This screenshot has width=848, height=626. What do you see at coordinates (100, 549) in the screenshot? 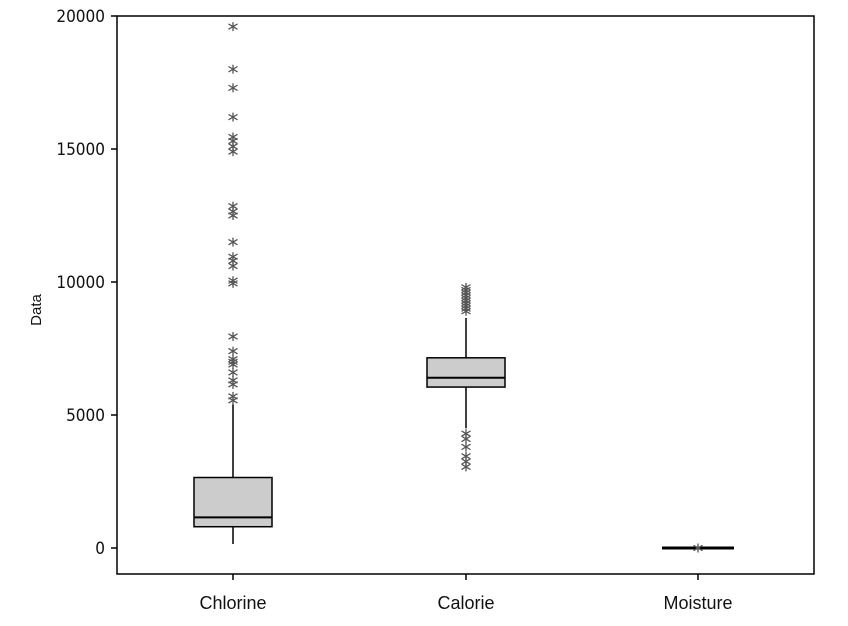
I see `y-tick-label: 0` at bounding box center [100, 549].